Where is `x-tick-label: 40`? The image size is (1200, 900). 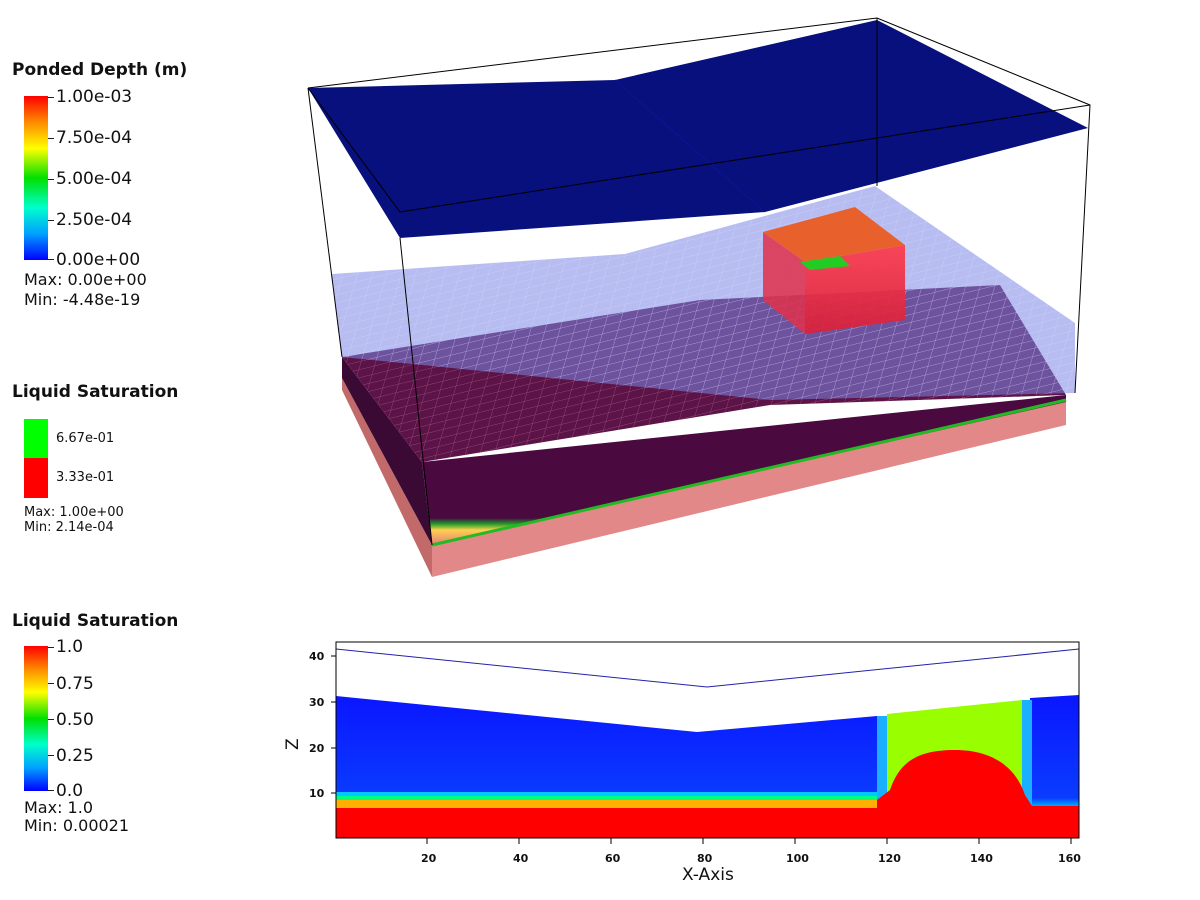
x-tick-label: 40 is located at coordinates (521, 858).